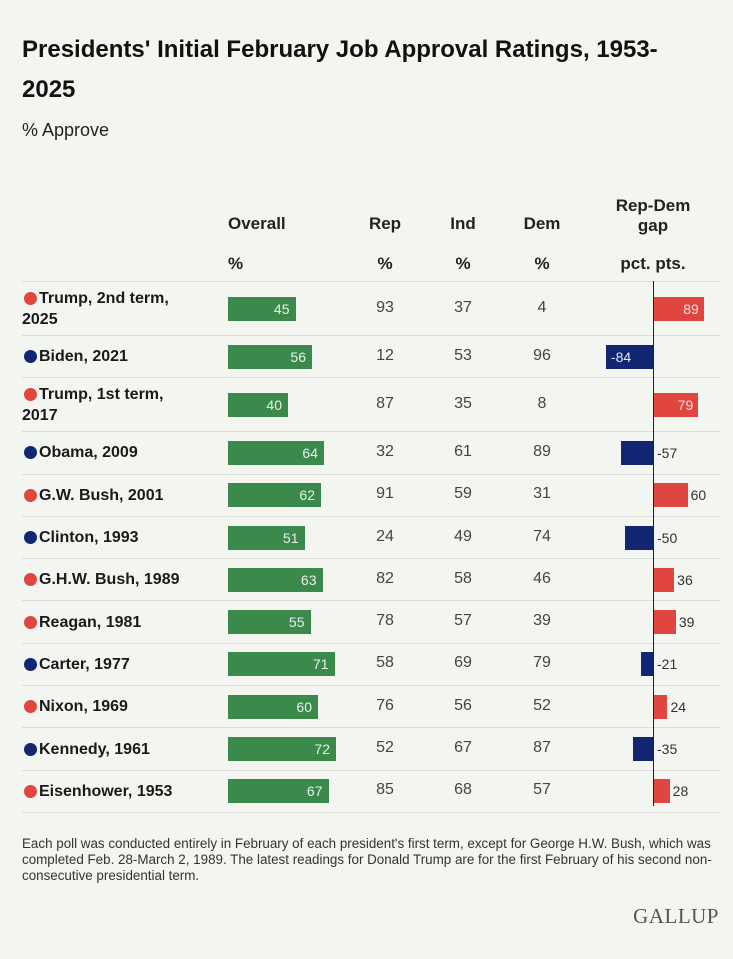 Image resolution: width=733 pixels, height=959 pixels. I want to click on gap-label: 89, so click(691, 308).